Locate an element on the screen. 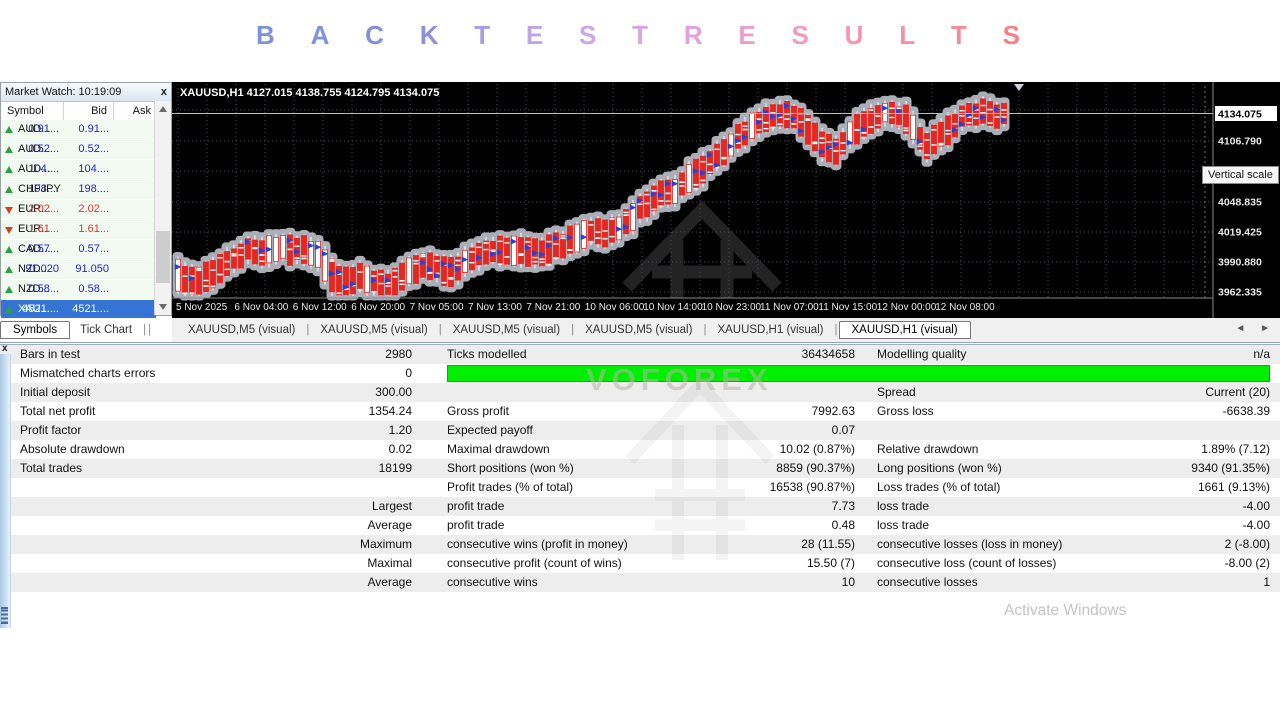  title-letter: B is located at coordinates (265, 35).